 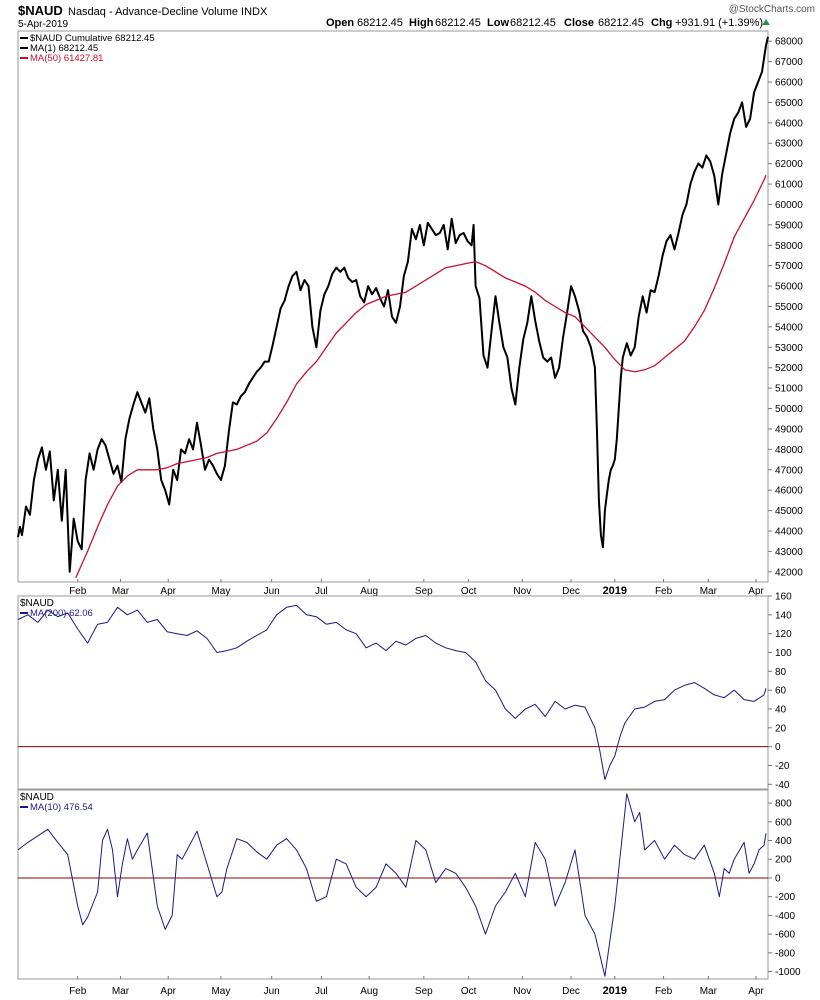 What do you see at coordinates (789, 531) in the screenshot?
I see `y-tick-label: 44000` at bounding box center [789, 531].